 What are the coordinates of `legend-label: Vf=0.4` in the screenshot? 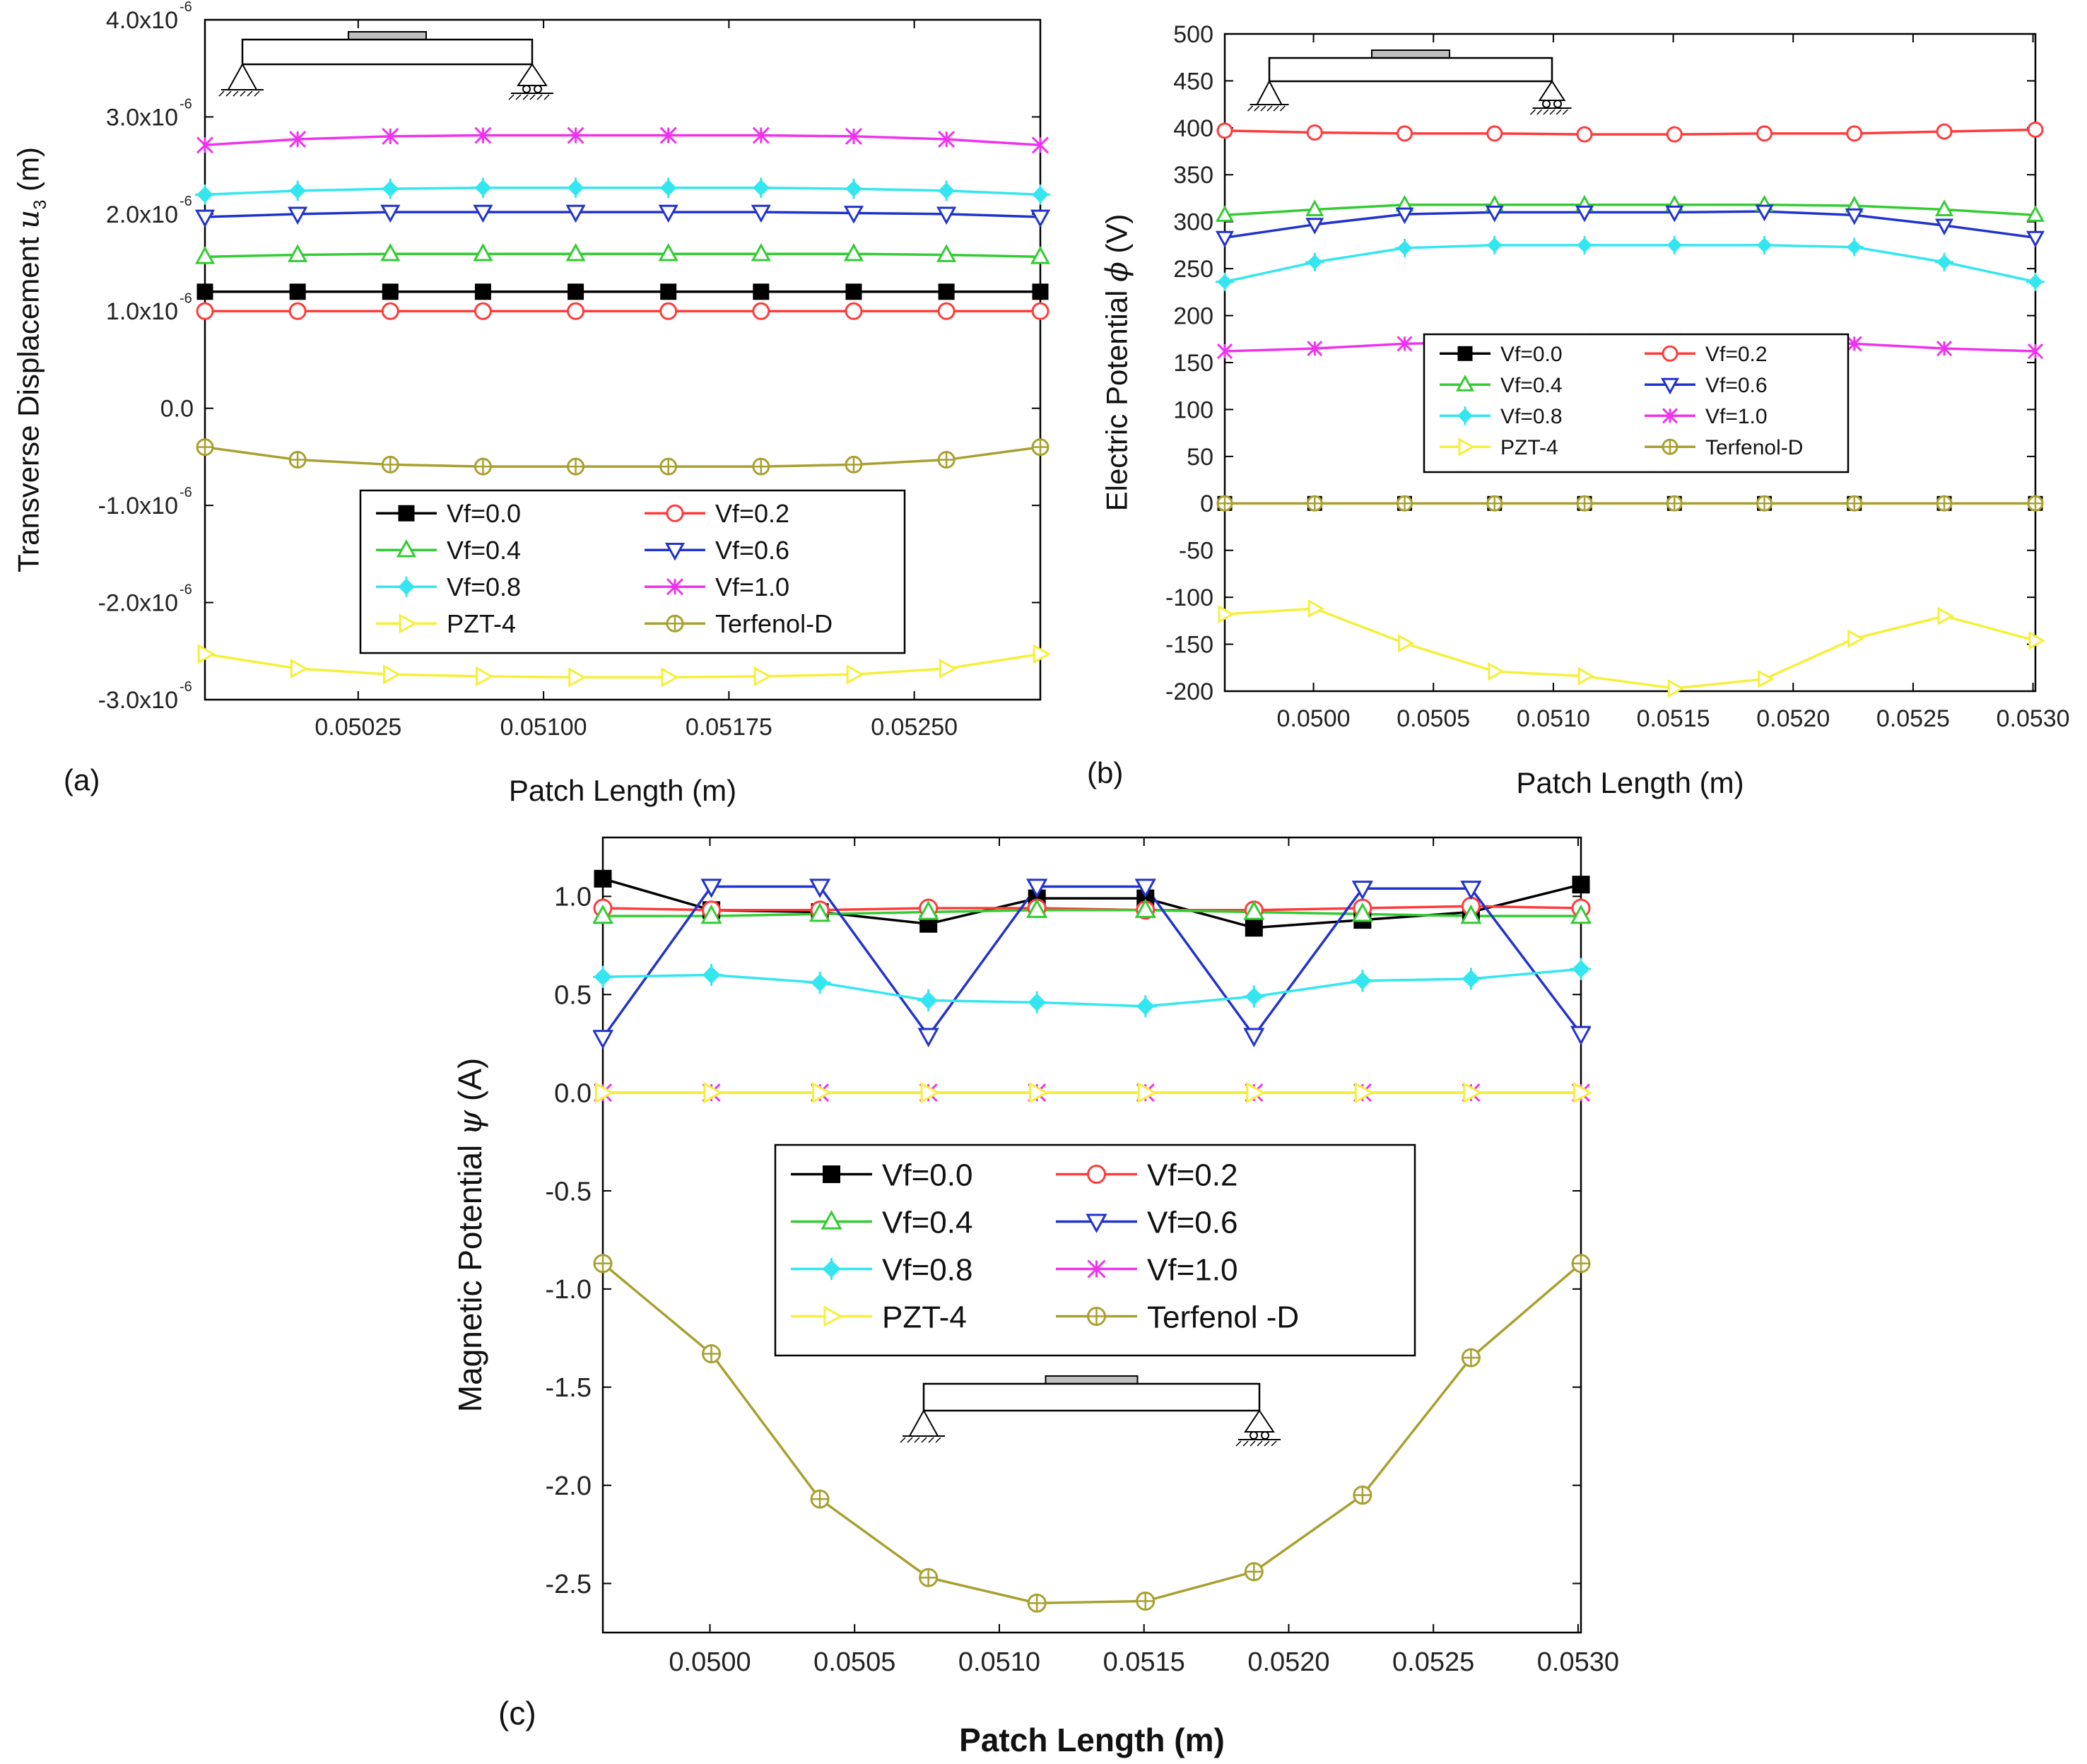 It's located at (927, 1222).